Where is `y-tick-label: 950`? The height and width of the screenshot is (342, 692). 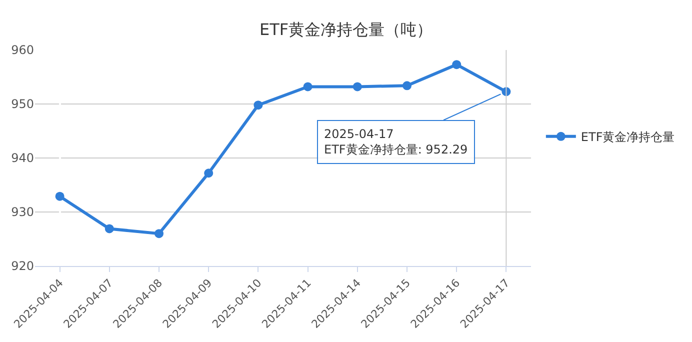 y-tick-label: 950 is located at coordinates (22, 104).